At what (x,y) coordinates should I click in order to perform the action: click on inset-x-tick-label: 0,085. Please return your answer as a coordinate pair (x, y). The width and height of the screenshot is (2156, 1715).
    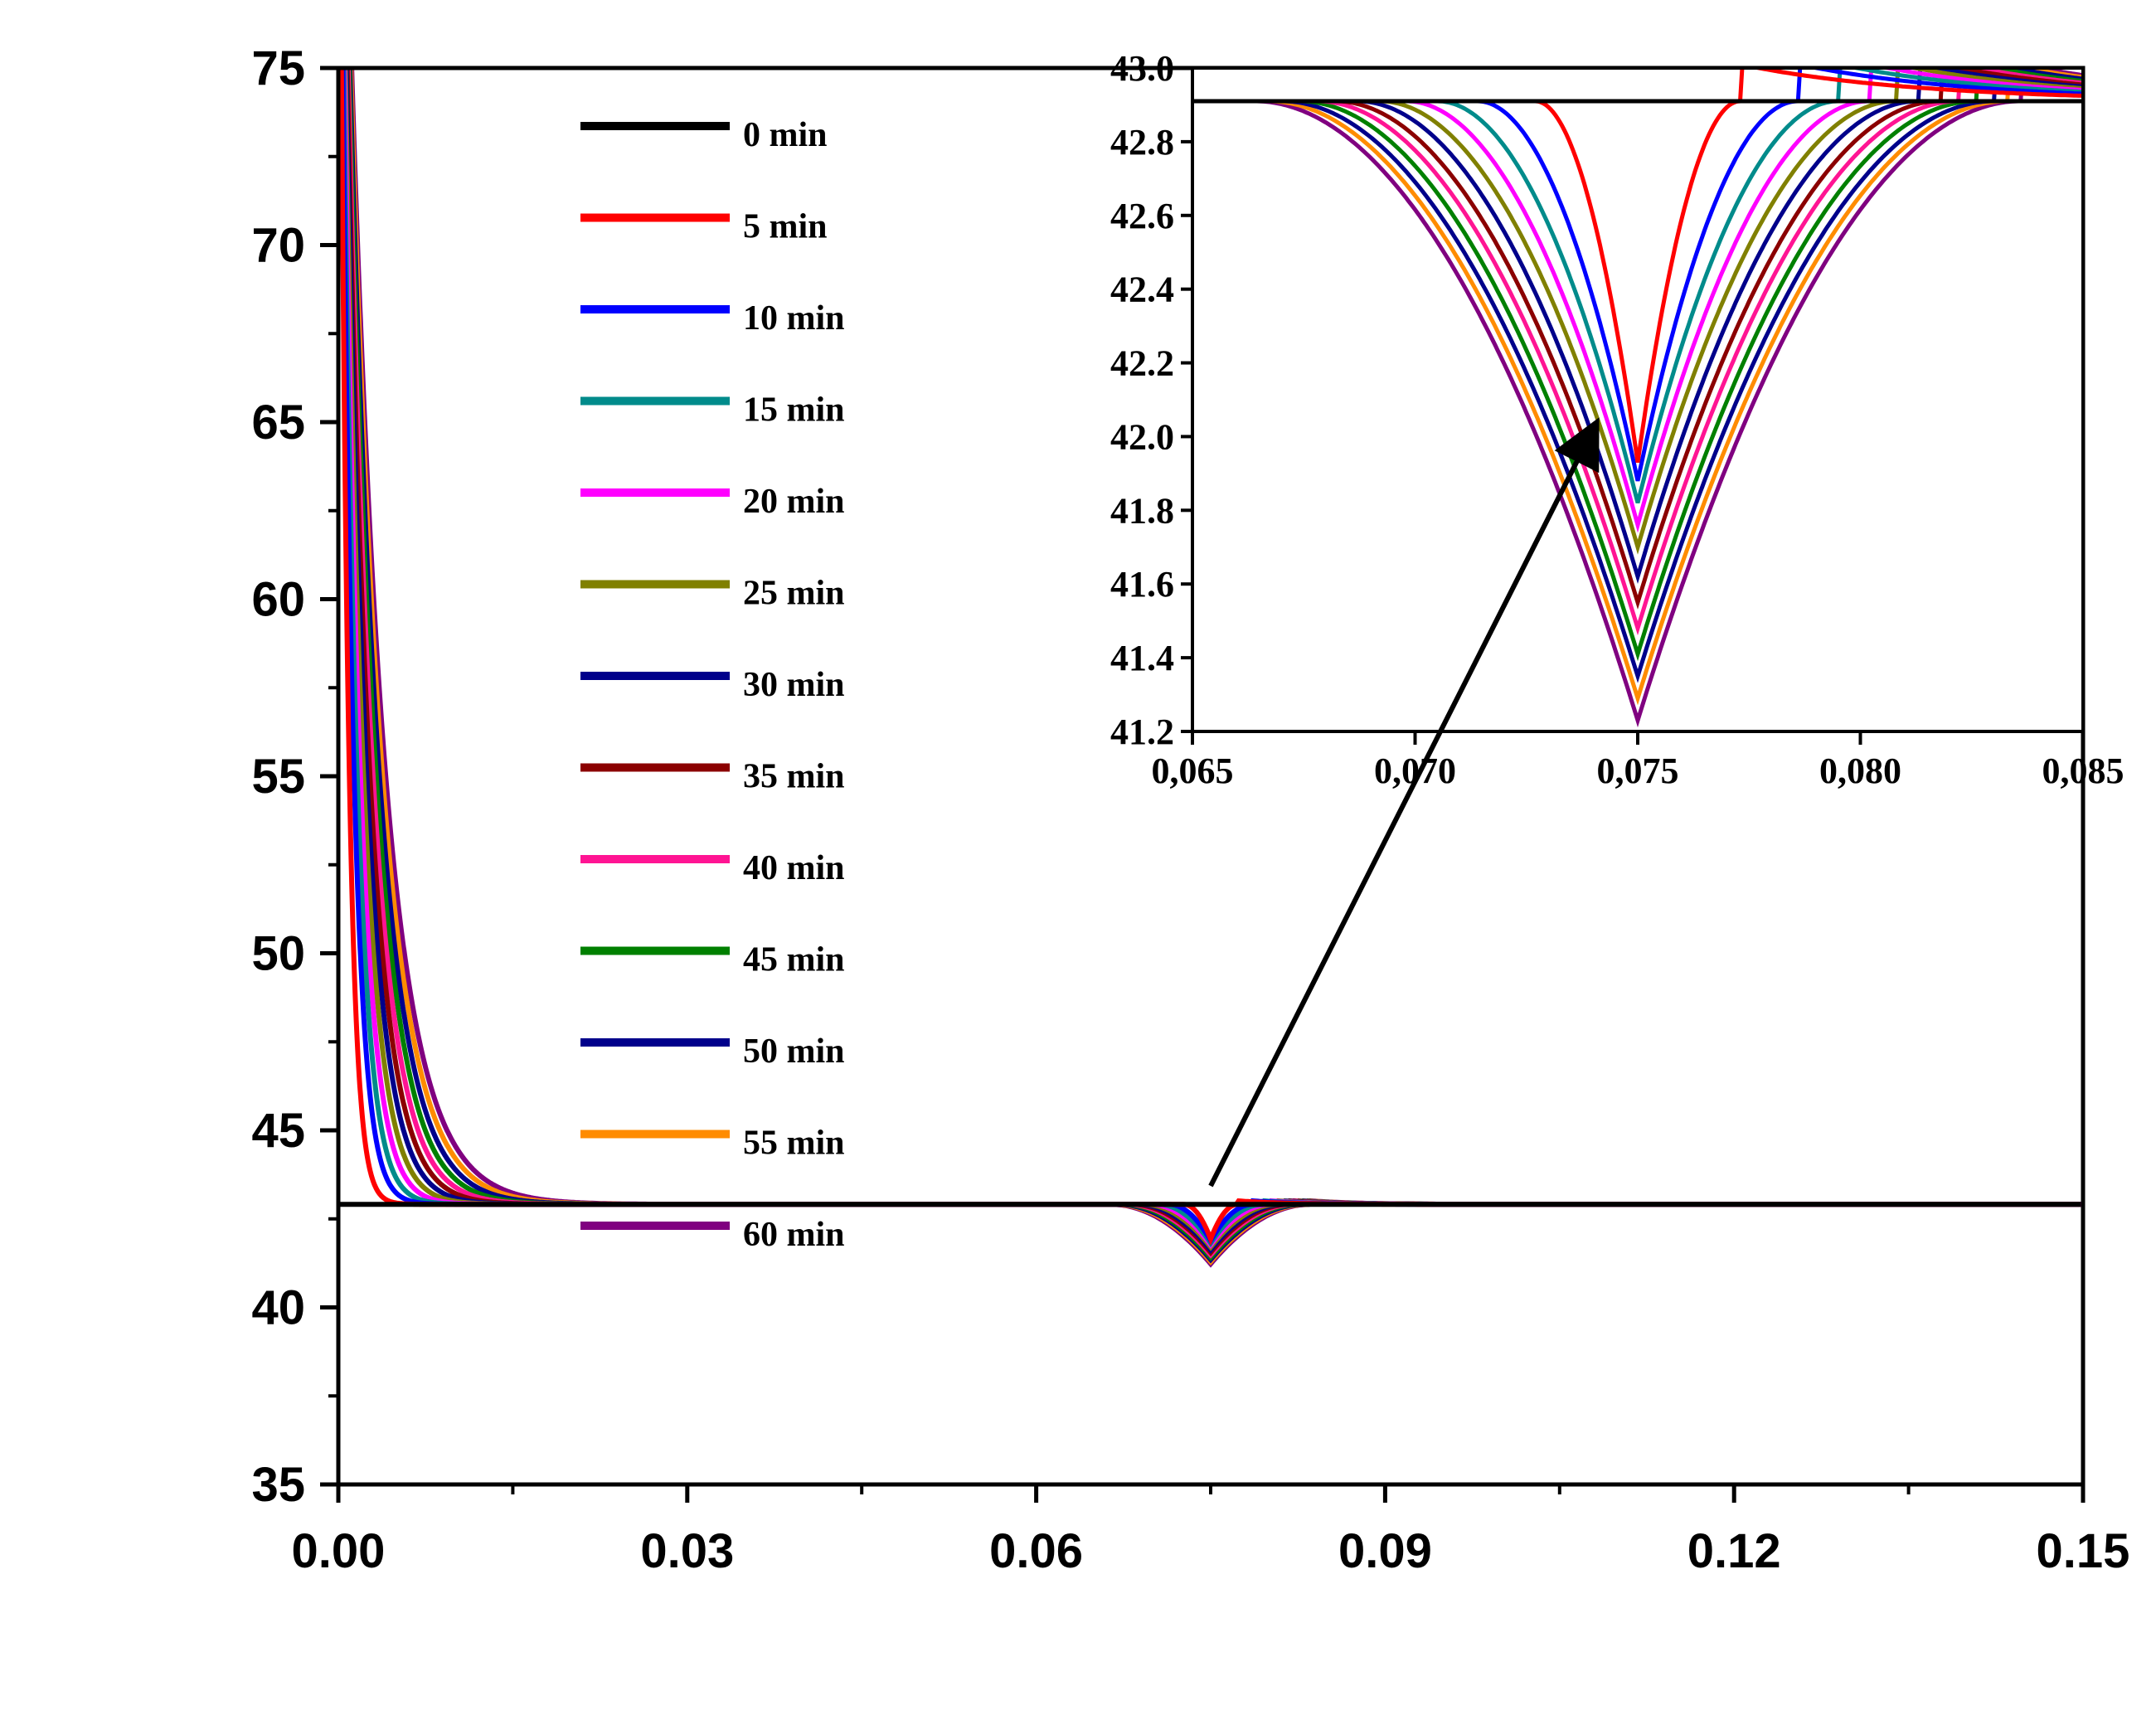
    Looking at the image, I should click on (2083, 771).